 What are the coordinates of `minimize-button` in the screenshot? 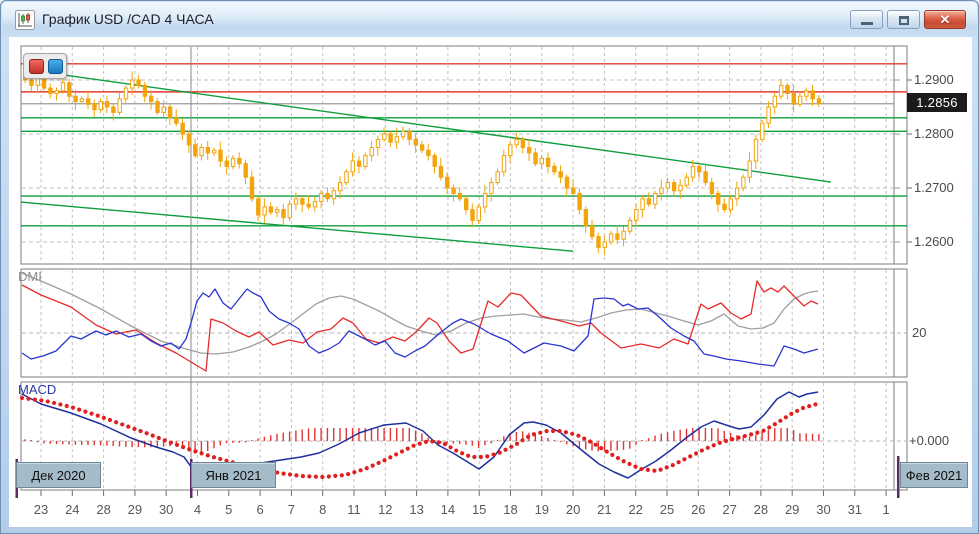 It's located at (866, 19).